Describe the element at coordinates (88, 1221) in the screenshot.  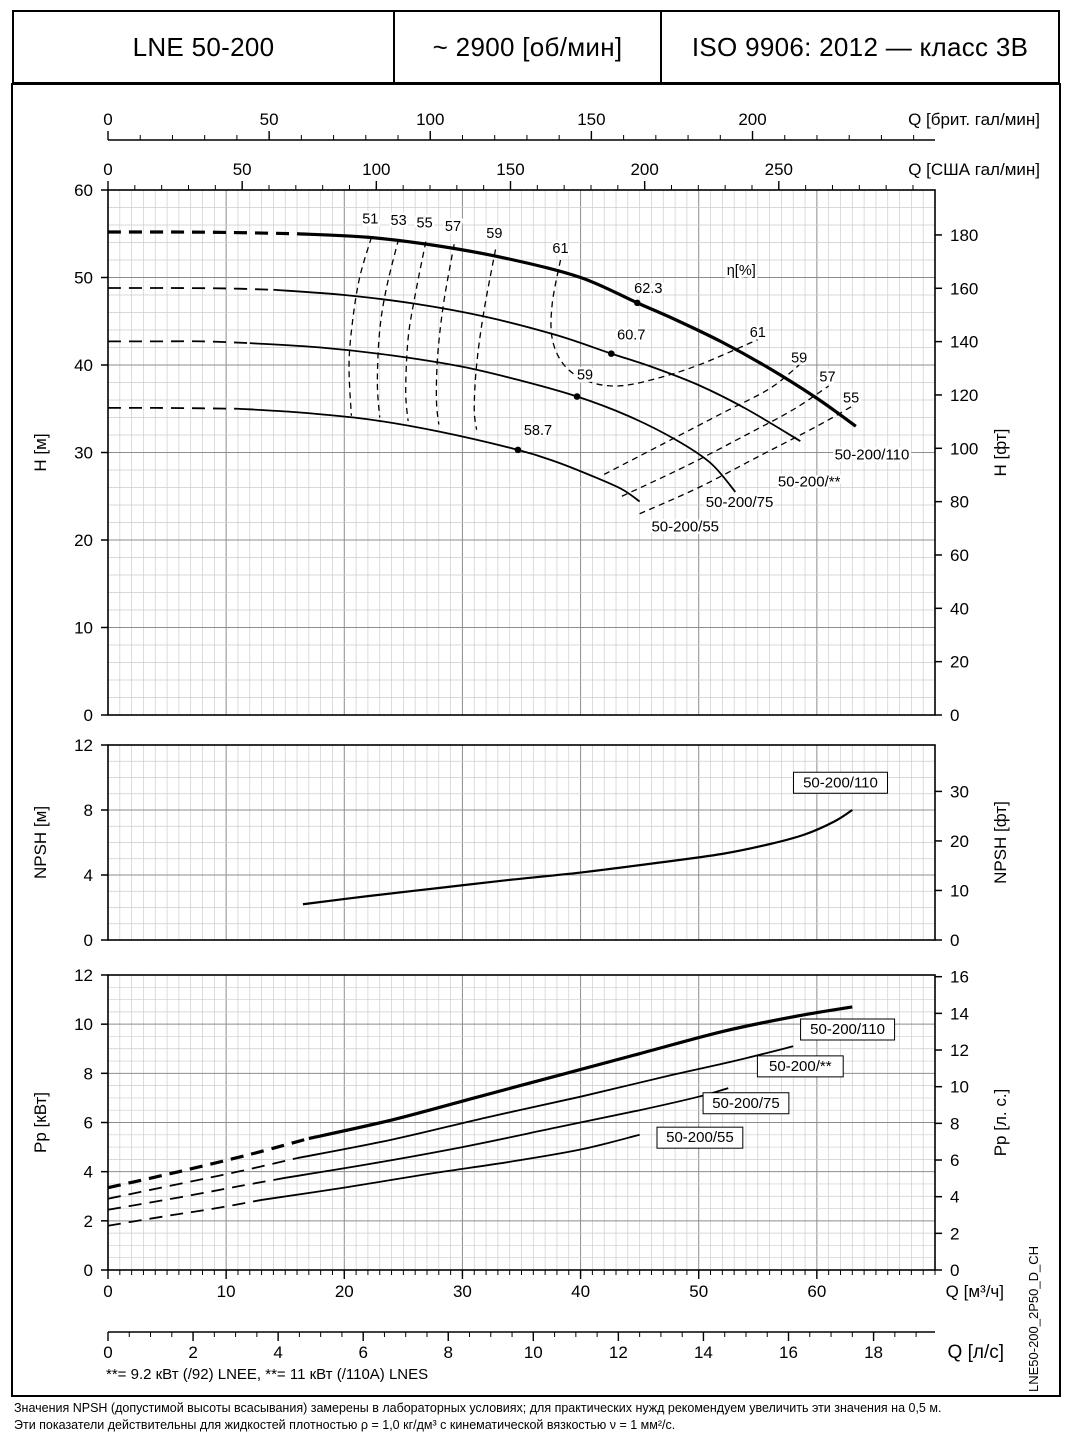
I see `svg-text: 2` at that location.